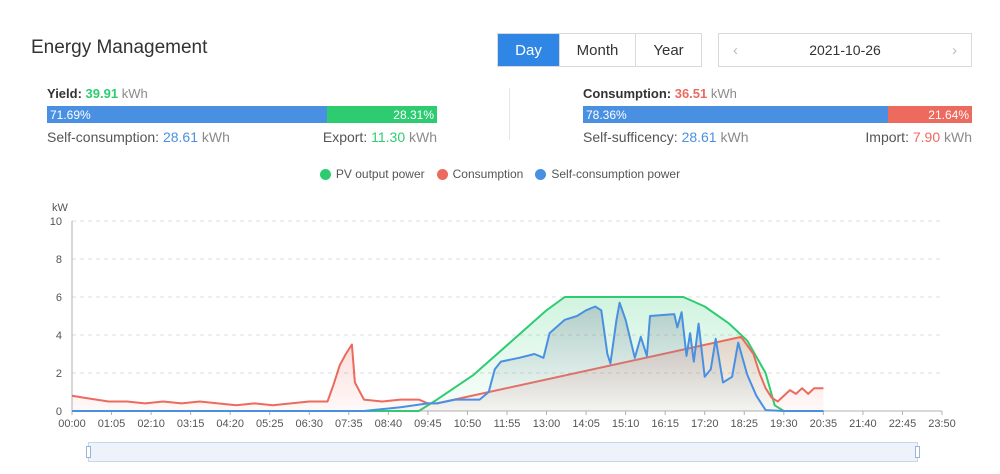 The image size is (1000, 474). Describe the element at coordinates (310, 424) in the screenshot. I see `x-tick-label: 06:30` at that location.